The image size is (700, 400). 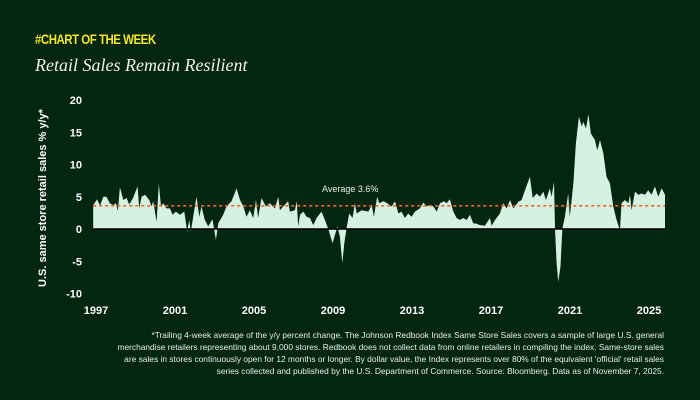 What do you see at coordinates (649, 311) in the screenshot?
I see `x-tick-label: 2025` at bounding box center [649, 311].